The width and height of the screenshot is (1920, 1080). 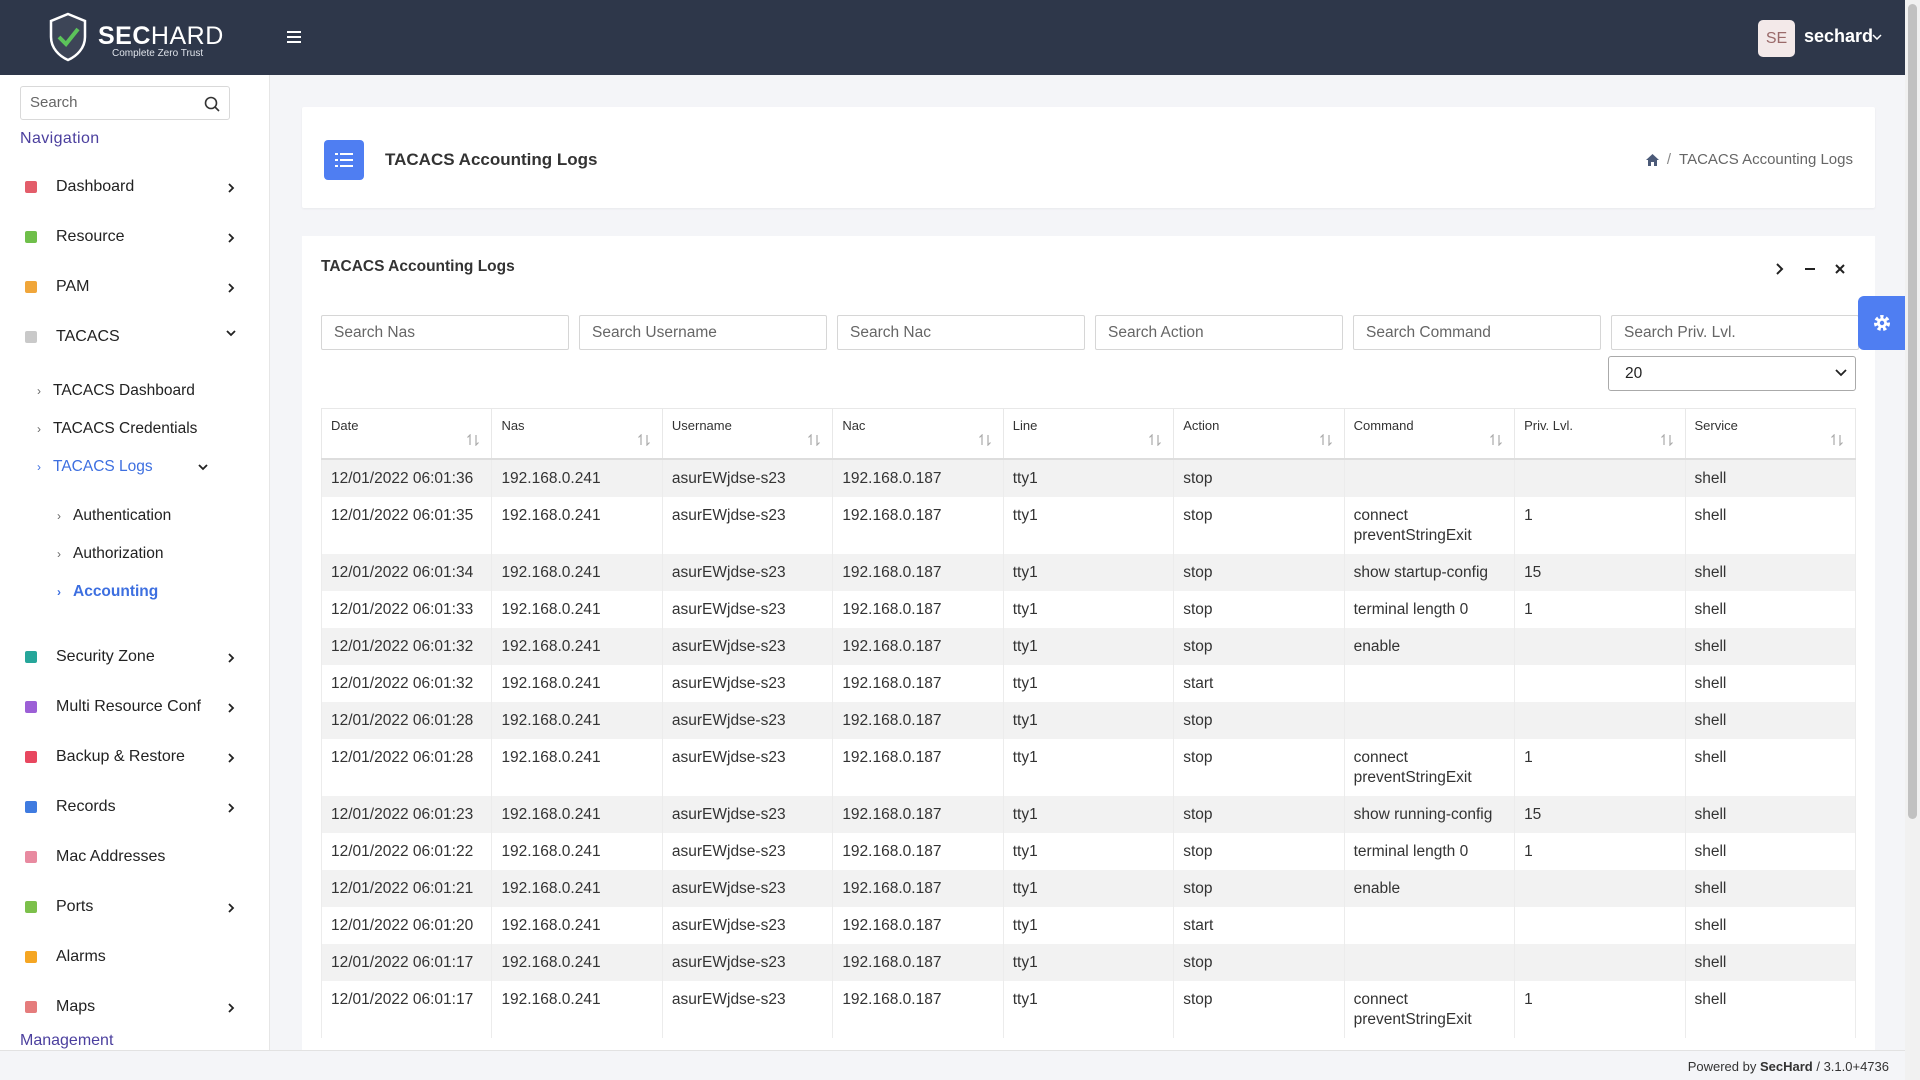 I want to click on submenu-2-label: Accounting, so click(x=116, y=591).